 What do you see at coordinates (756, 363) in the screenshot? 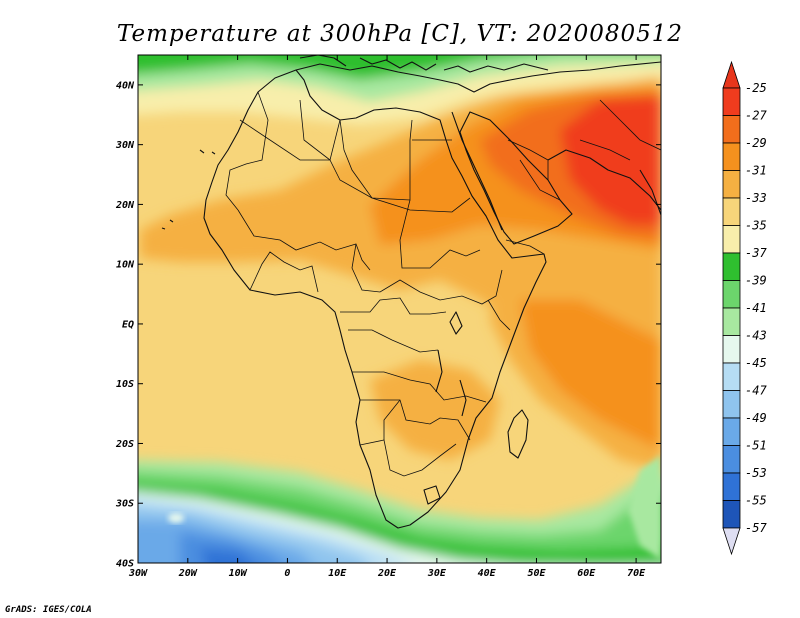
I see `colorbar-label: -45` at bounding box center [756, 363].